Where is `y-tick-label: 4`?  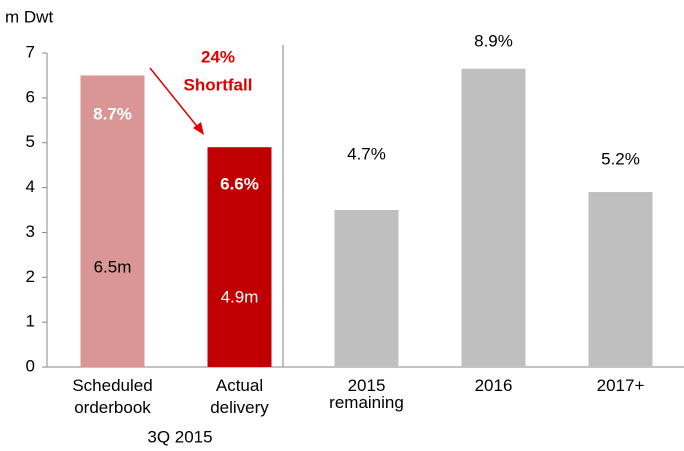 y-tick-label: 4 is located at coordinates (30, 186).